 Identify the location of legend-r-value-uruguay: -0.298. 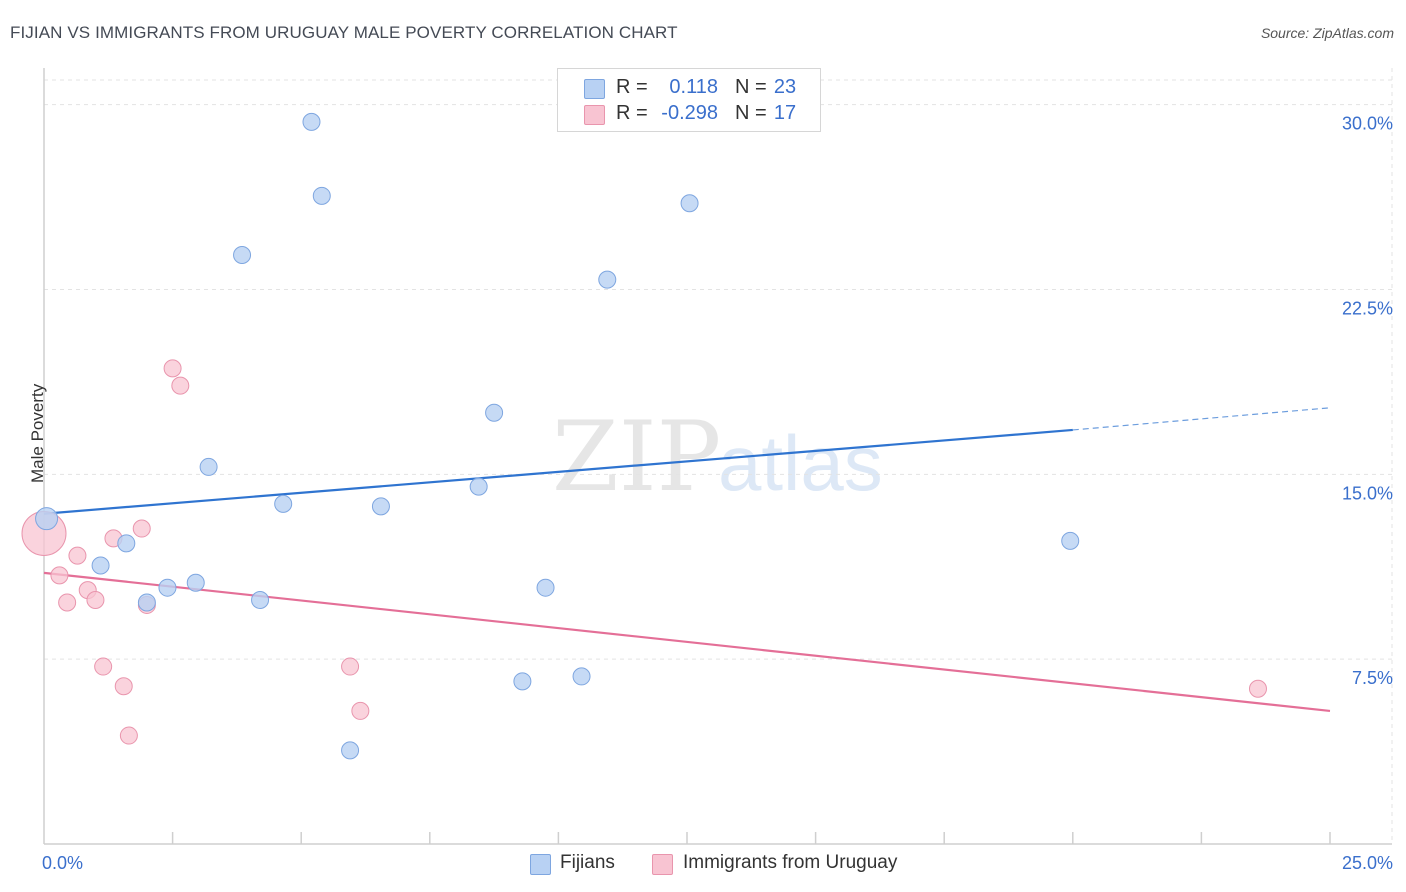
(689, 113).